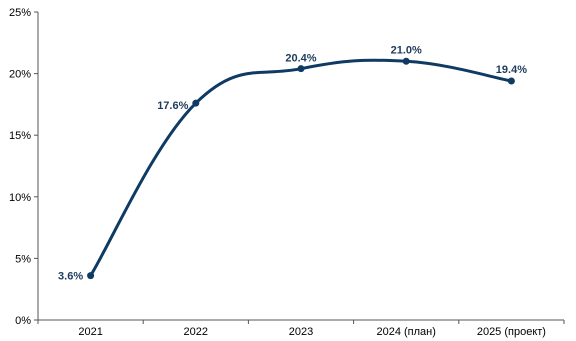 The height and width of the screenshot is (341, 576). What do you see at coordinates (172, 106) in the screenshot?
I see `data-label: 17.6%` at bounding box center [172, 106].